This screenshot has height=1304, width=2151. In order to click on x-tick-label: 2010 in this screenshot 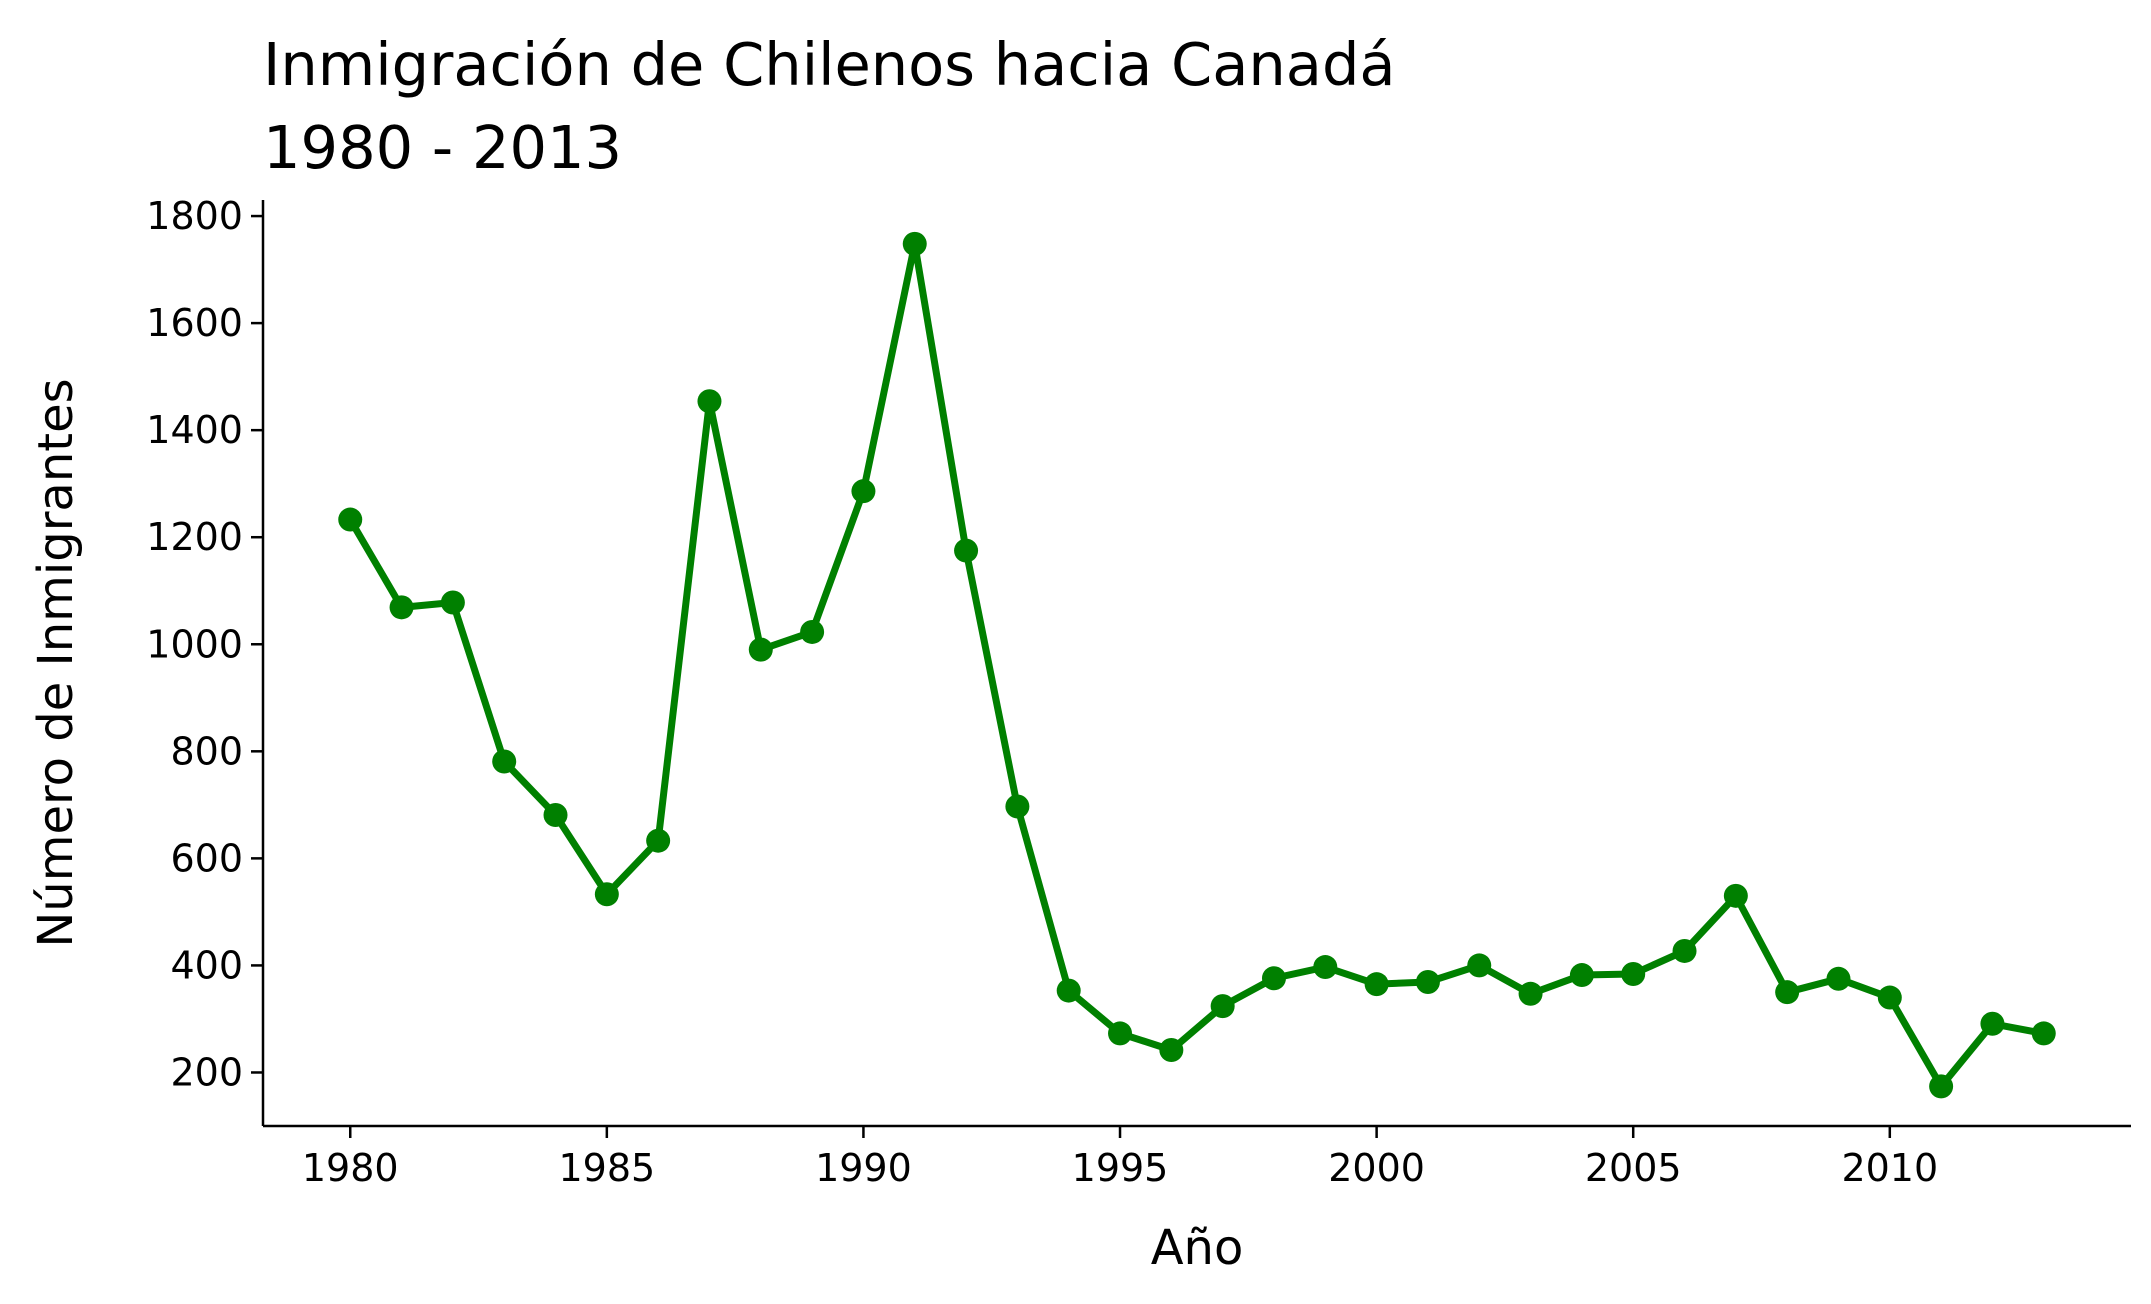, I will do `click(1889, 1168)`.